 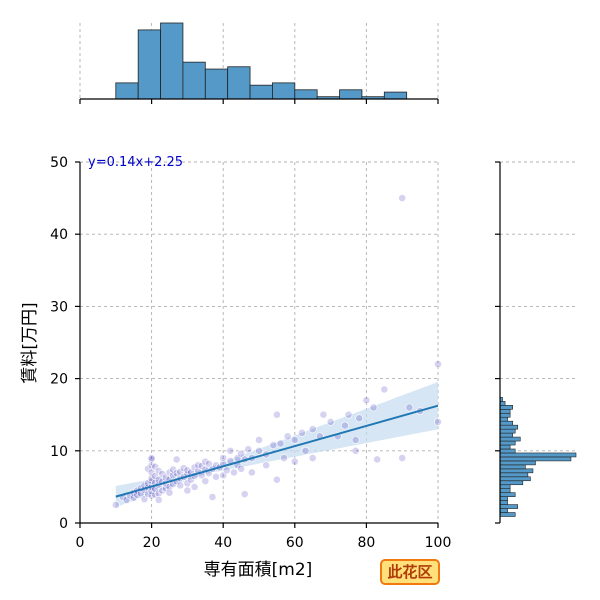 What do you see at coordinates (410, 572) in the screenshot?
I see `ward-badge: 此花区` at bounding box center [410, 572].